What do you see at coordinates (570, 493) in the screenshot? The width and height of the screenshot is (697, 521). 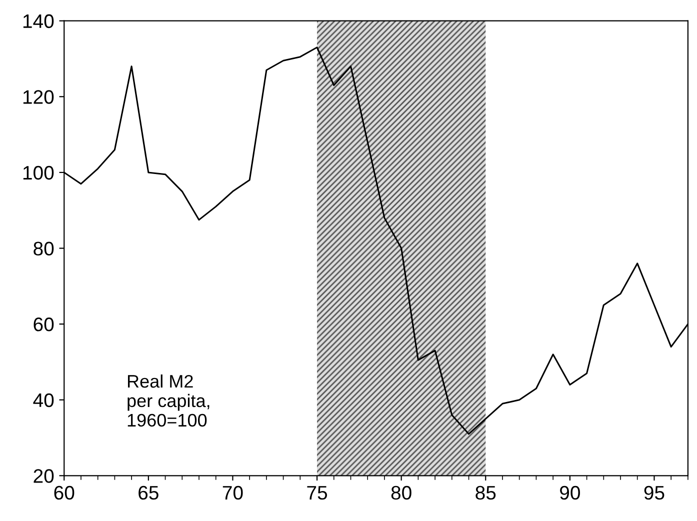 I see `x-tick-label: 90` at bounding box center [570, 493].